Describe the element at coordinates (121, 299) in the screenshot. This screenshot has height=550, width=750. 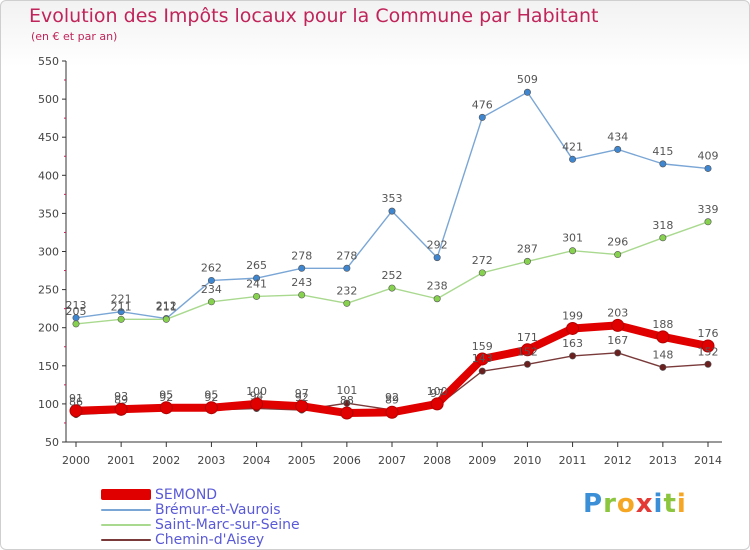
I see `data-label: 221` at that location.